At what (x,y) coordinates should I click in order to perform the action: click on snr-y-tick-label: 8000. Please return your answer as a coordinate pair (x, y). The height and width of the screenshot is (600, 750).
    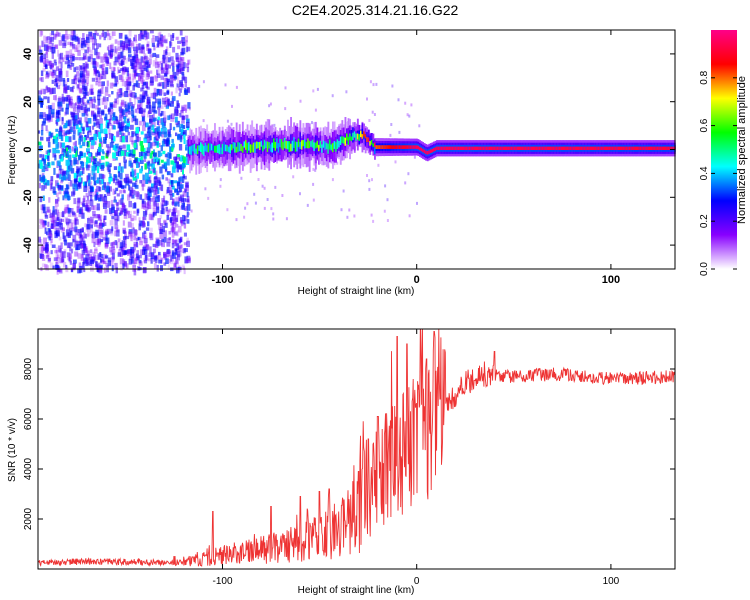
    Looking at the image, I should click on (28, 368).